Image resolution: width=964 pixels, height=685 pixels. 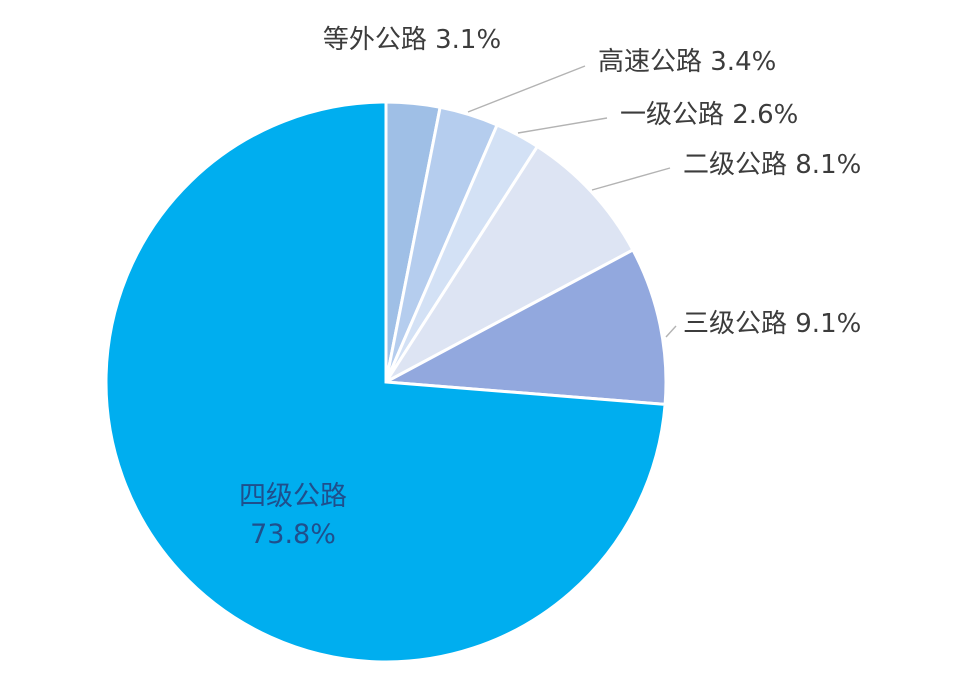 I want to click on slice-label-1: 等外公路 3.1%, so click(x=412, y=40).